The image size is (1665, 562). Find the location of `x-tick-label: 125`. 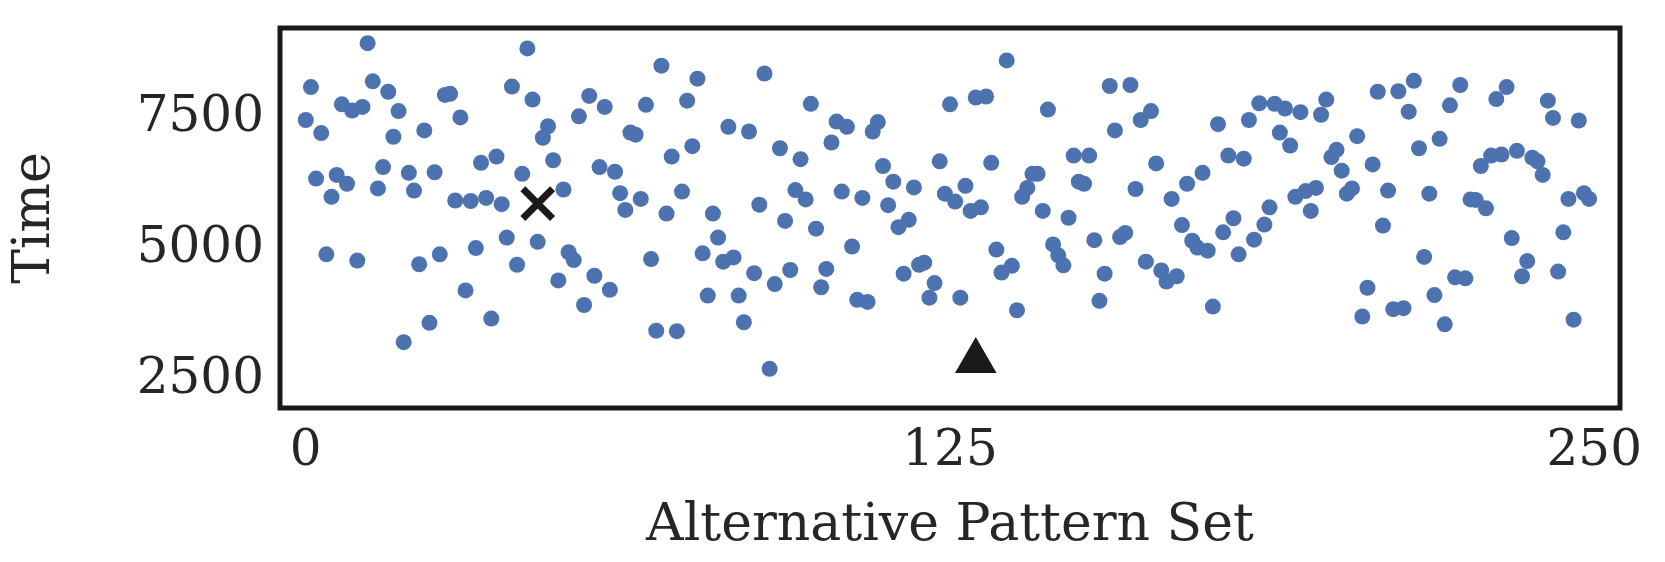

x-tick-label: 125 is located at coordinates (950, 447).